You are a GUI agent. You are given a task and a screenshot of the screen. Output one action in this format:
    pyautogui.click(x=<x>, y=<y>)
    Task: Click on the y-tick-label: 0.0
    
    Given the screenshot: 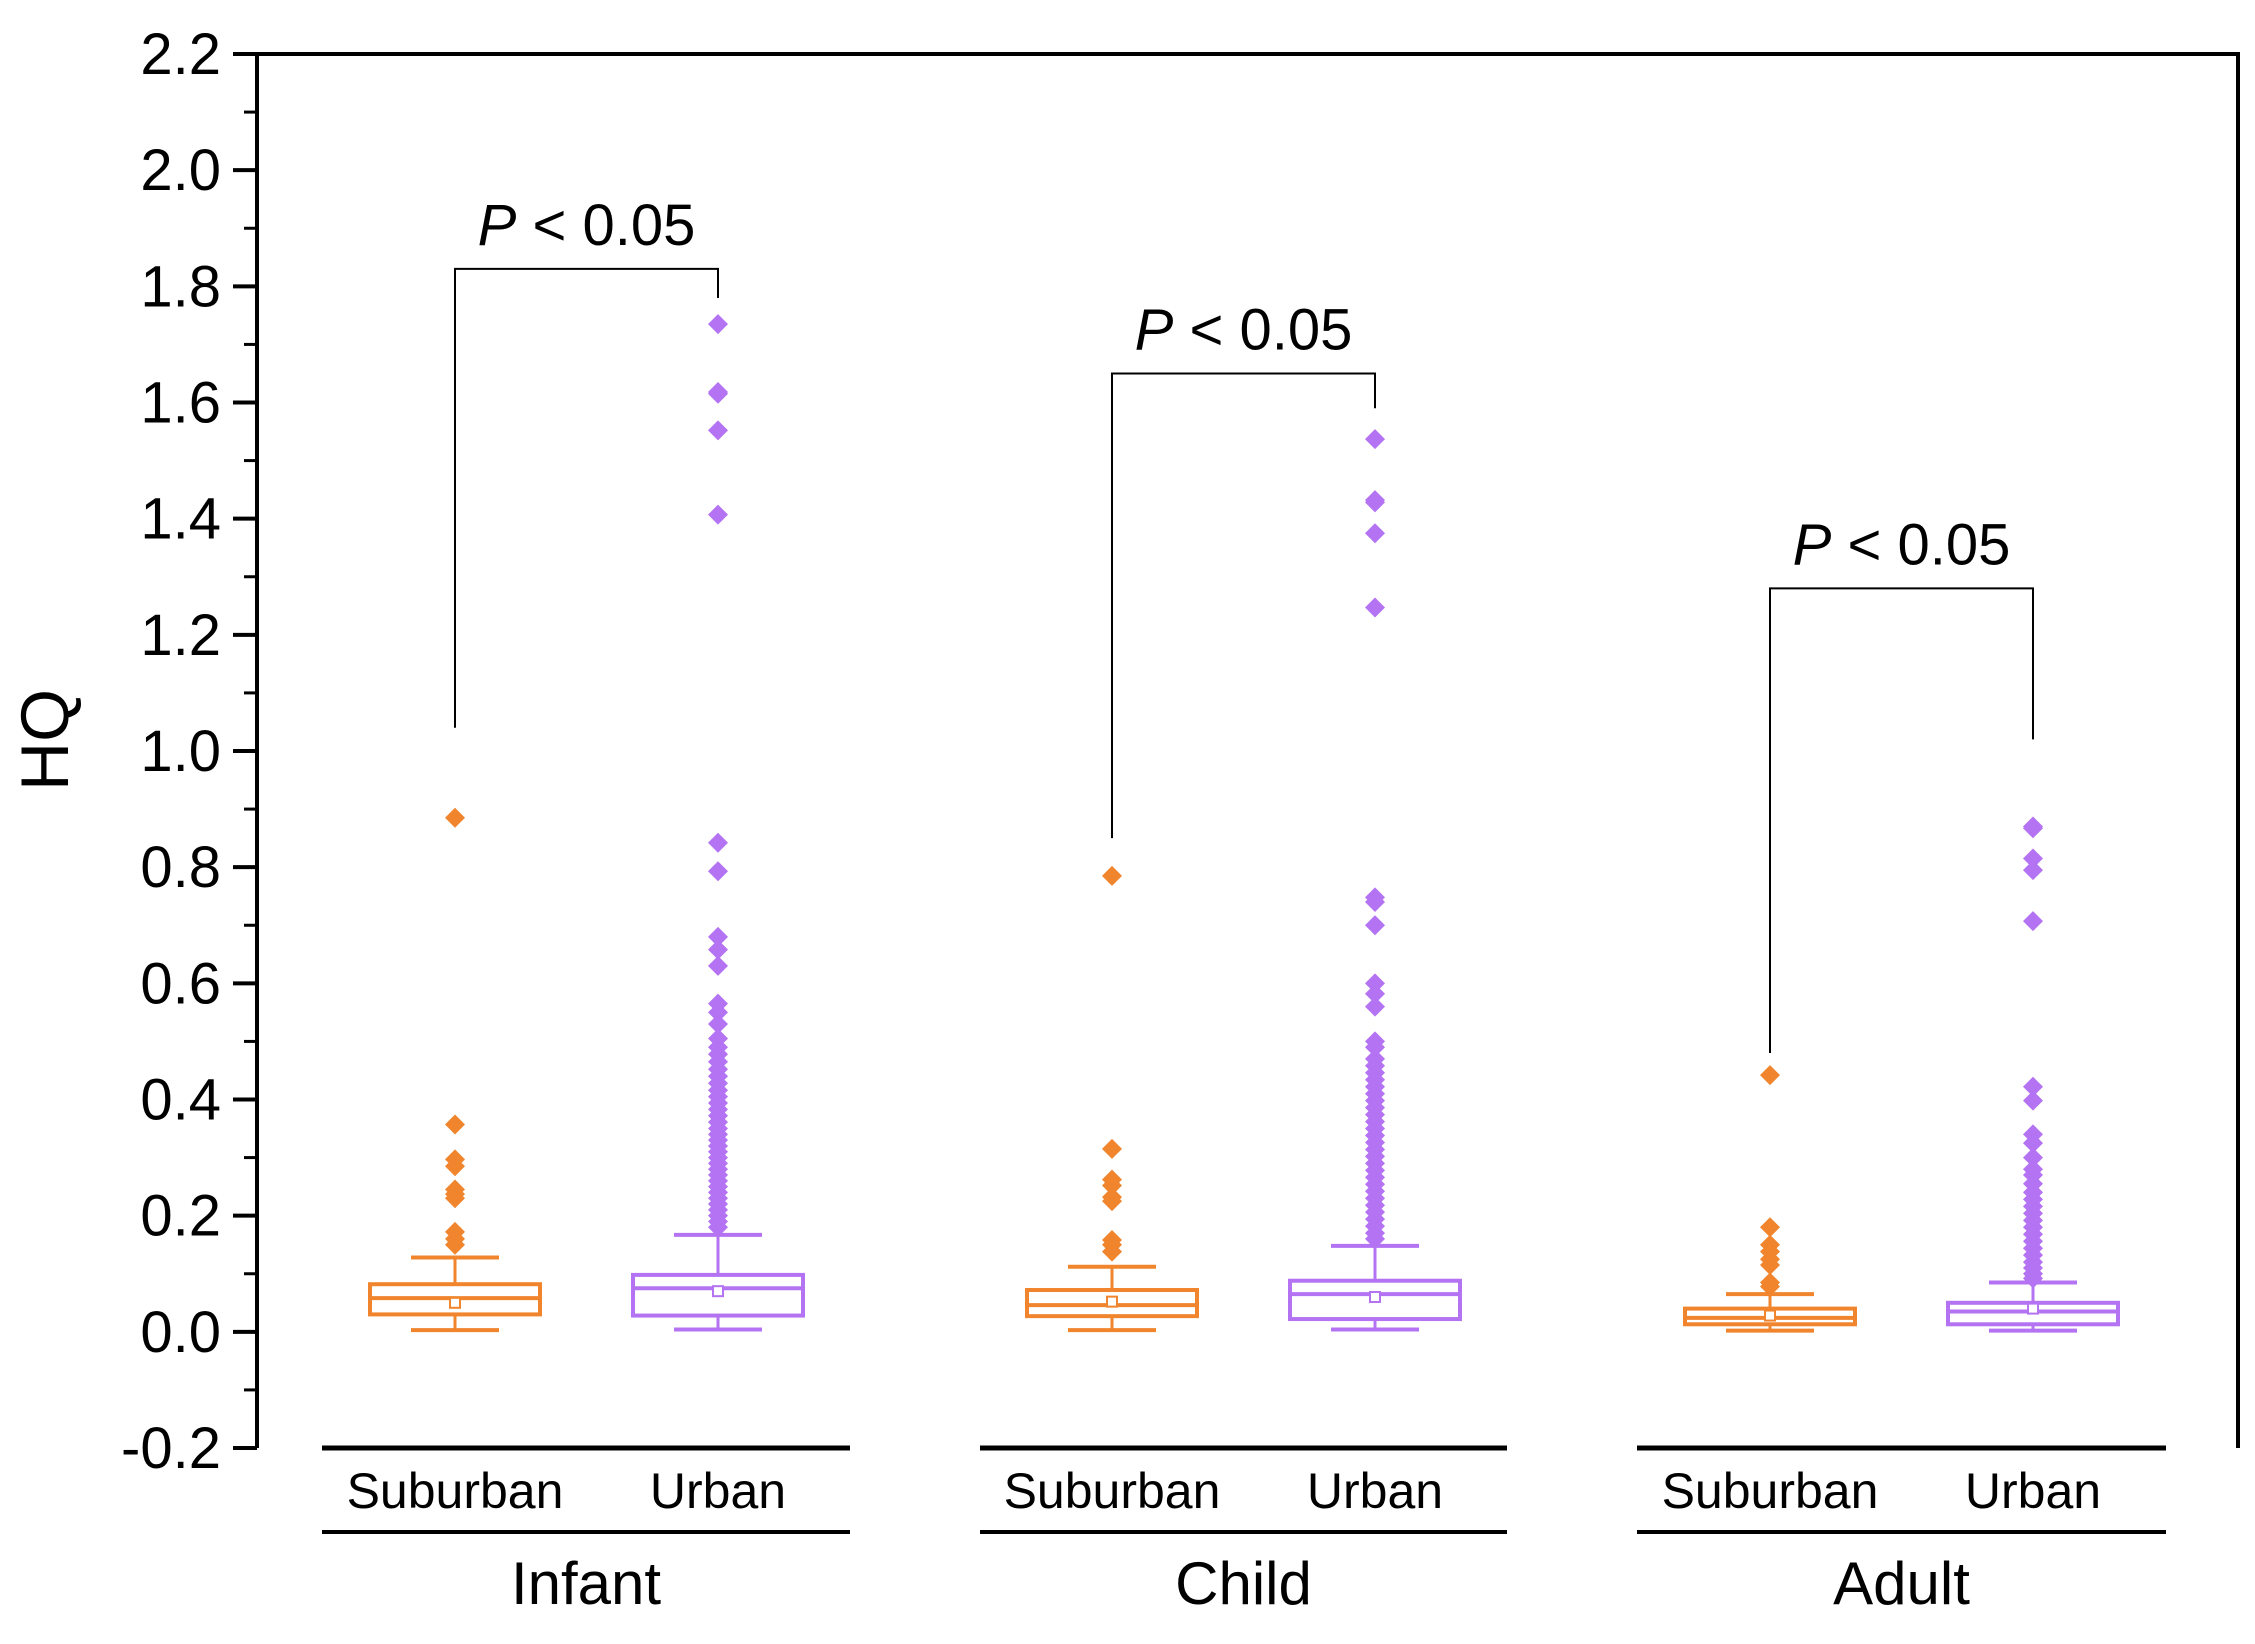 What is the action you would take?
    pyautogui.click(x=180, y=1332)
    